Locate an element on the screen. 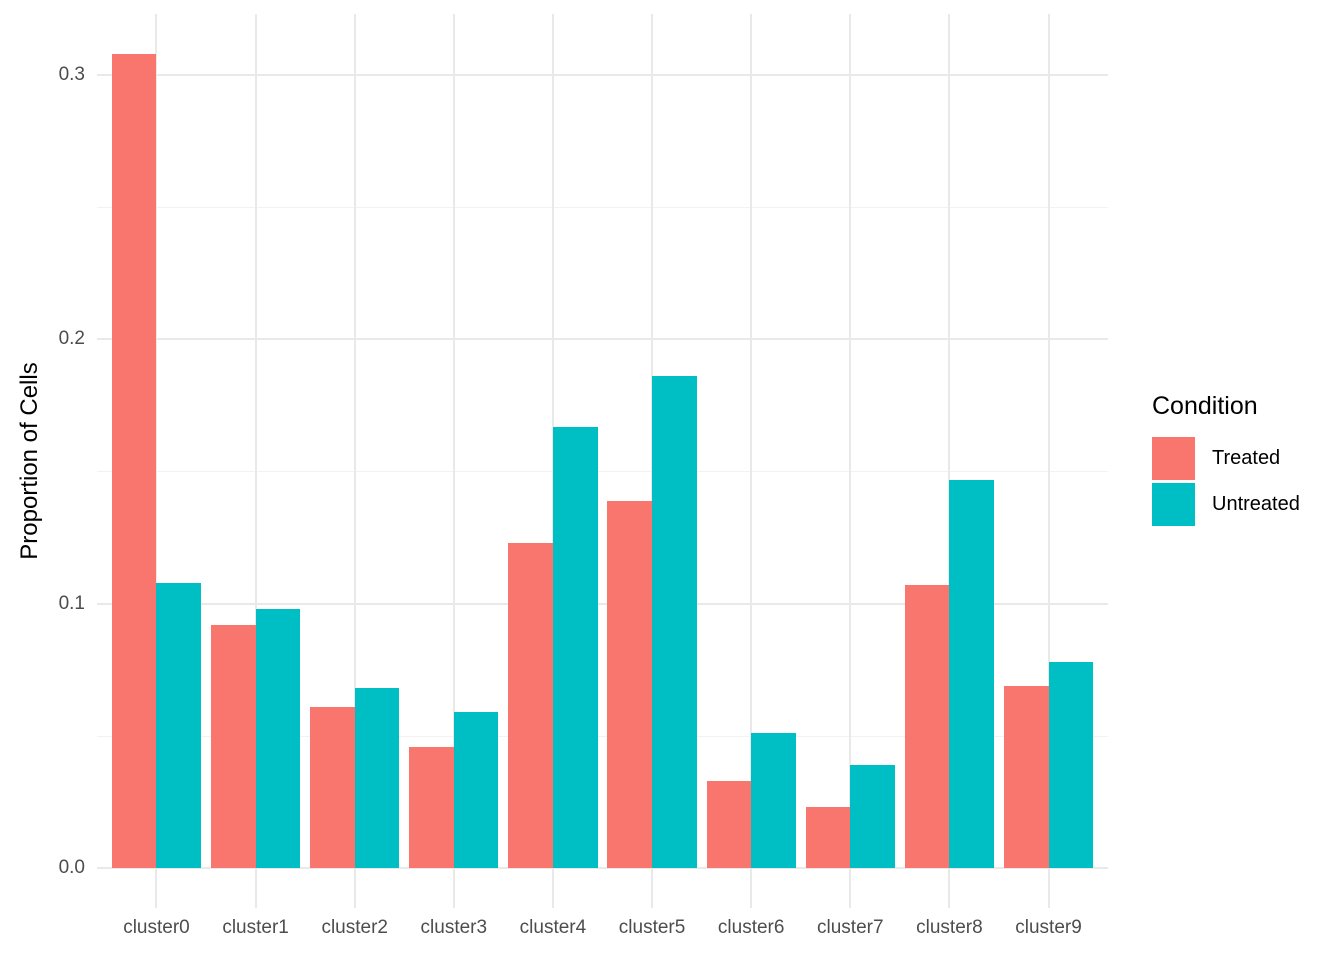 This screenshot has width=1344, height=960. x-tick-label: cluster8 is located at coordinates (949, 927).